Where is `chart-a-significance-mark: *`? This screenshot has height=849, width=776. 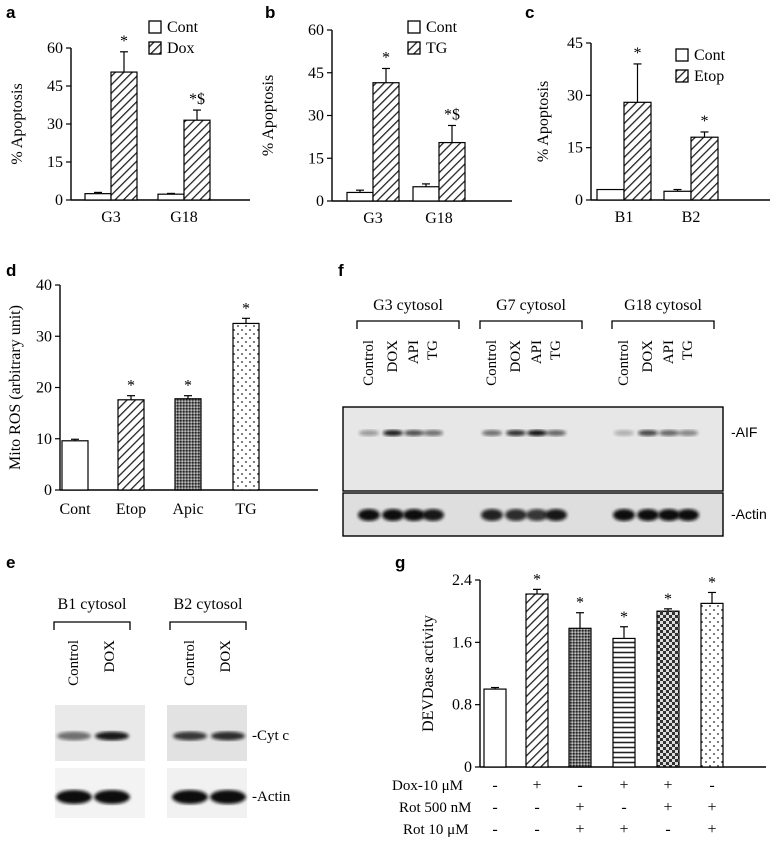 chart-a-significance-mark: * is located at coordinates (124, 41).